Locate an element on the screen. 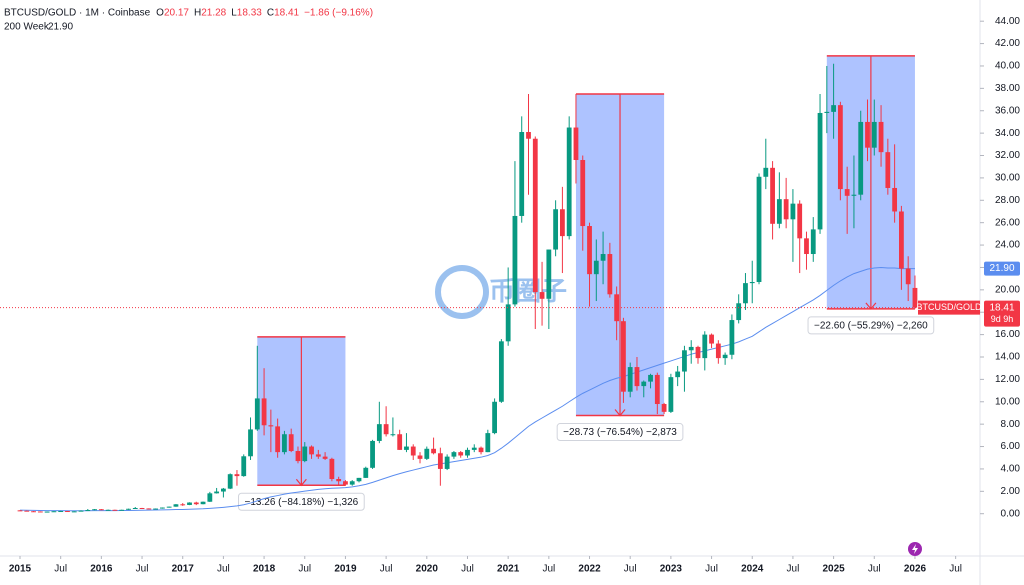  x-tick-label: 2016 is located at coordinates (101, 569).